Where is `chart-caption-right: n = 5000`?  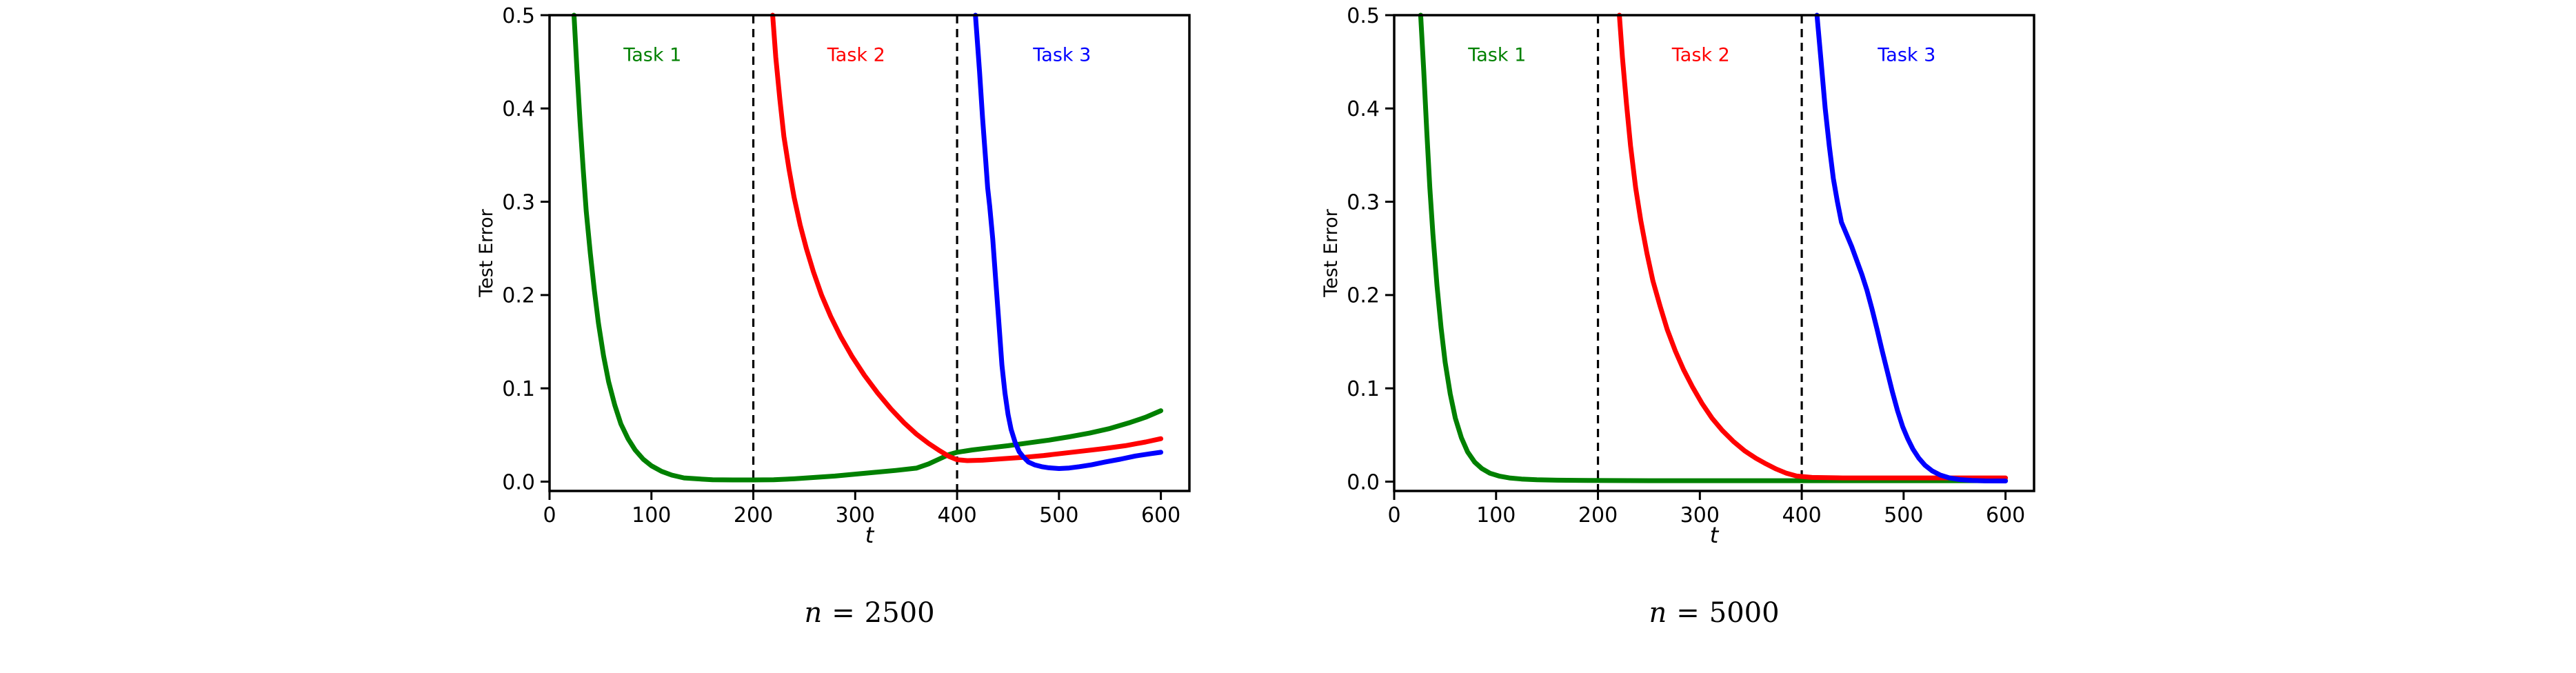
chart-caption-right: n = 5000 is located at coordinates (1714, 613).